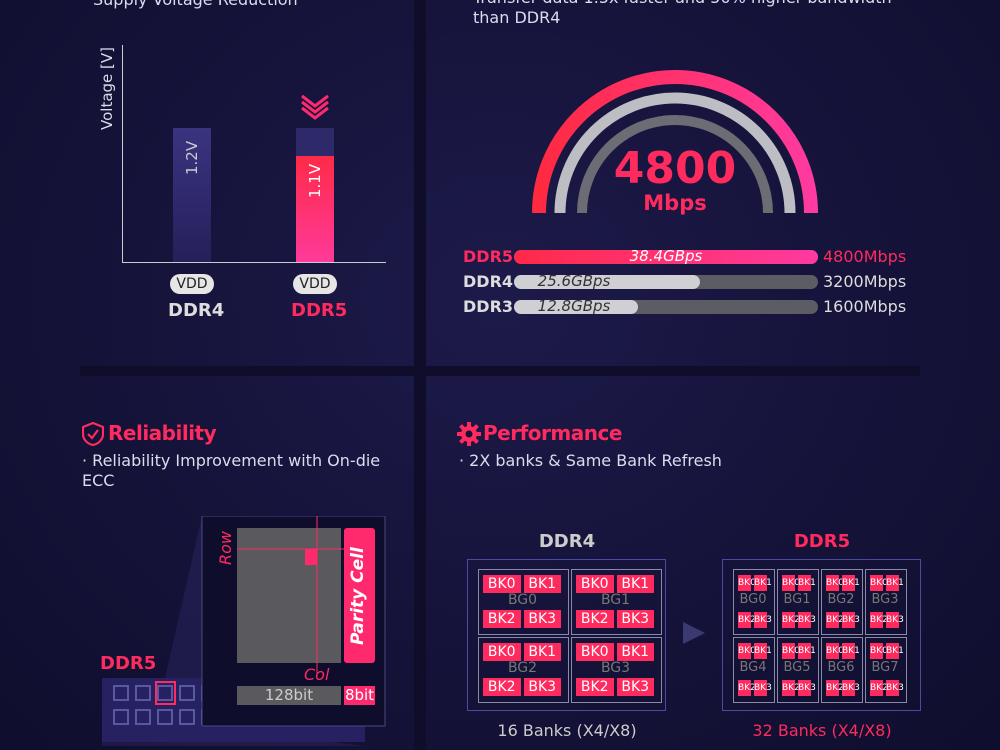  I want to click on row-rate: 4800Mbps, so click(865, 256).